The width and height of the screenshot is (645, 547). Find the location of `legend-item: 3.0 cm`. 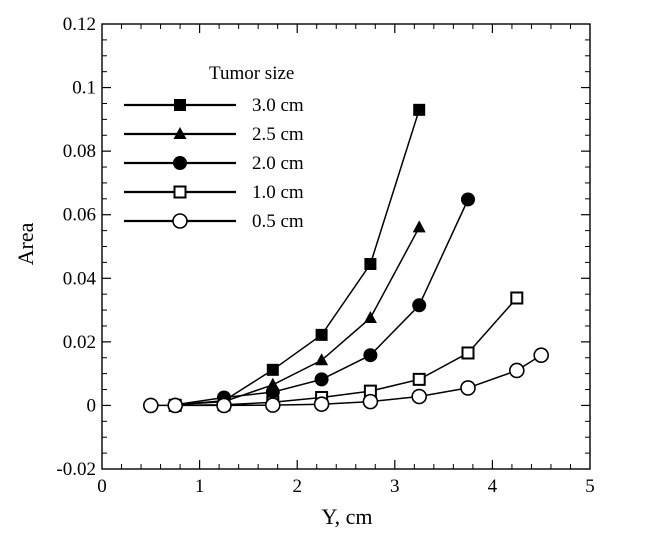

legend-item: 3.0 cm is located at coordinates (214, 105).